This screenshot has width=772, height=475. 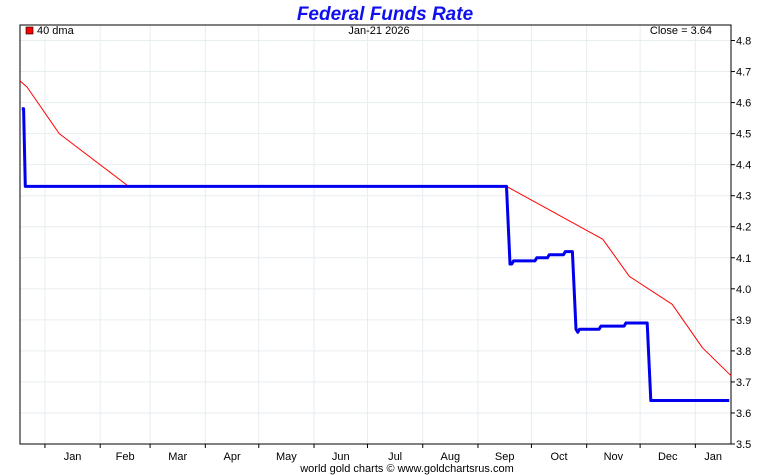 I want to click on y-tick-label: 3.8, so click(x=743, y=352).